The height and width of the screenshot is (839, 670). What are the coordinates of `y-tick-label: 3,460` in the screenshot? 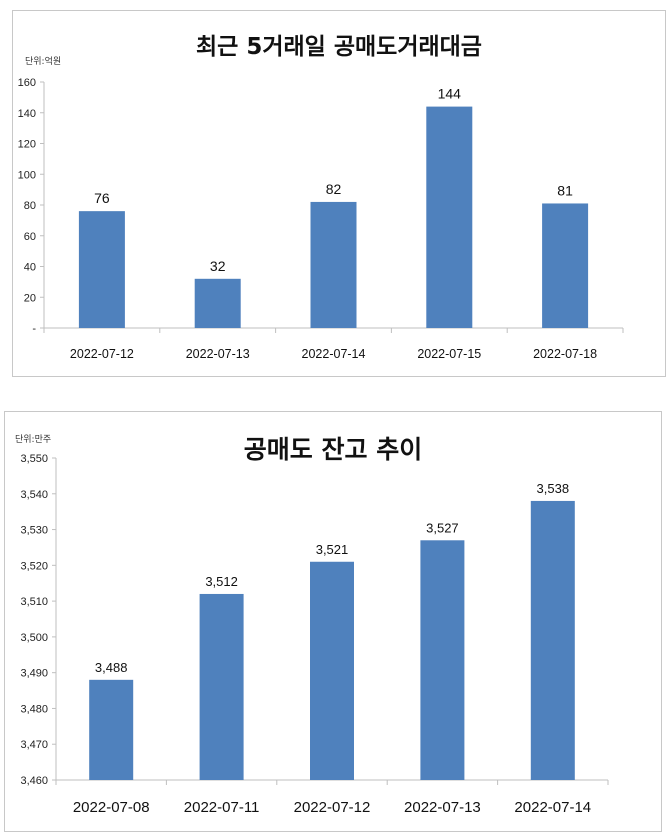 It's located at (34, 781).